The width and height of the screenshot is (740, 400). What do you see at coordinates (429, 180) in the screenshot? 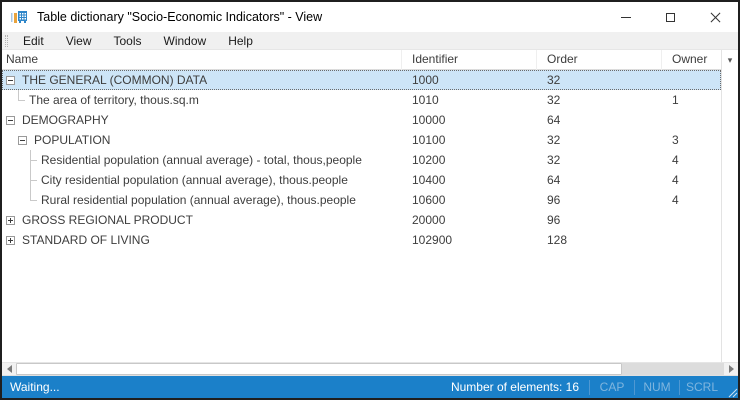
I see `cell-identifier: 10400` at bounding box center [429, 180].